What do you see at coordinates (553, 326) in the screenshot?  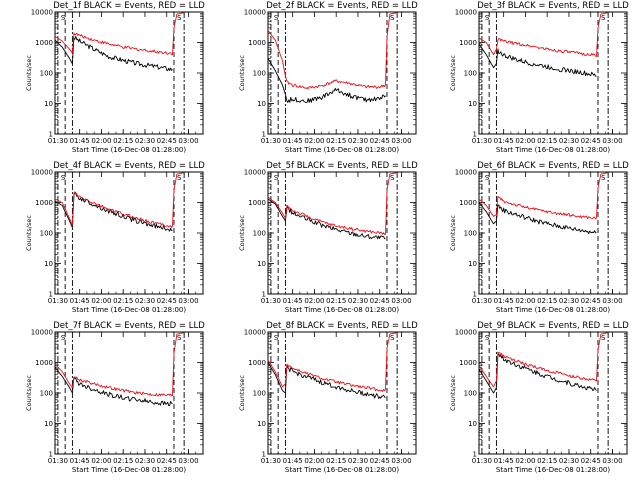 I see `chart-title: Det_9f BLACK = Events, RED = LLD` at bounding box center [553, 326].